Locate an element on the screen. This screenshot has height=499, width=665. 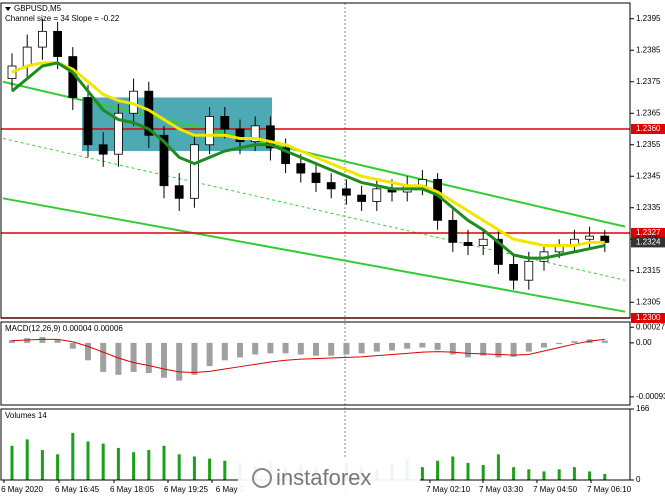
level-label: 1.2300 is located at coordinates (648, 317).